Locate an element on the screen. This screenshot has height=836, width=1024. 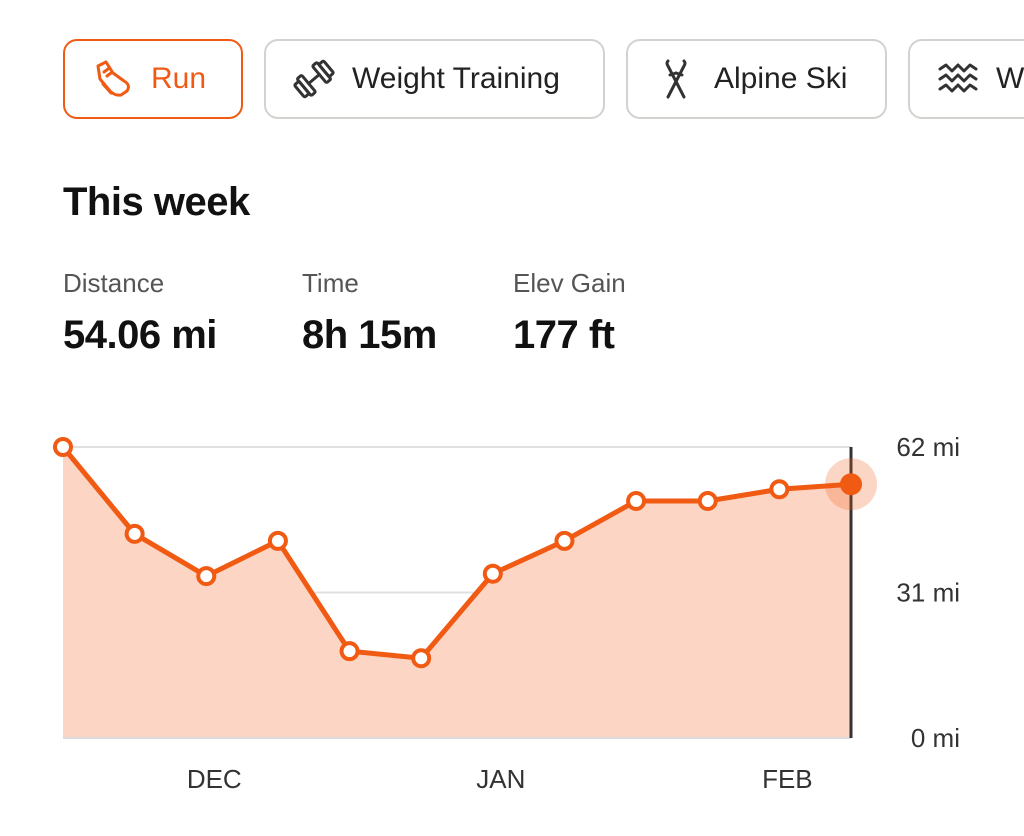
tab-water-sport: W is located at coordinates (966, 79).